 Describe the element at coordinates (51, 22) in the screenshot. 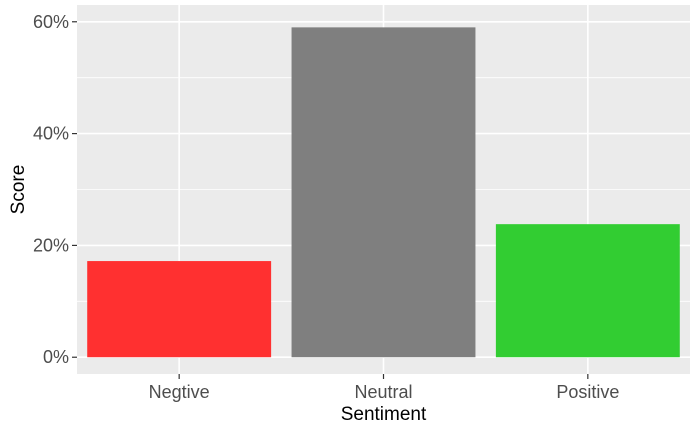

I see `y-tick-label: 60%` at that location.